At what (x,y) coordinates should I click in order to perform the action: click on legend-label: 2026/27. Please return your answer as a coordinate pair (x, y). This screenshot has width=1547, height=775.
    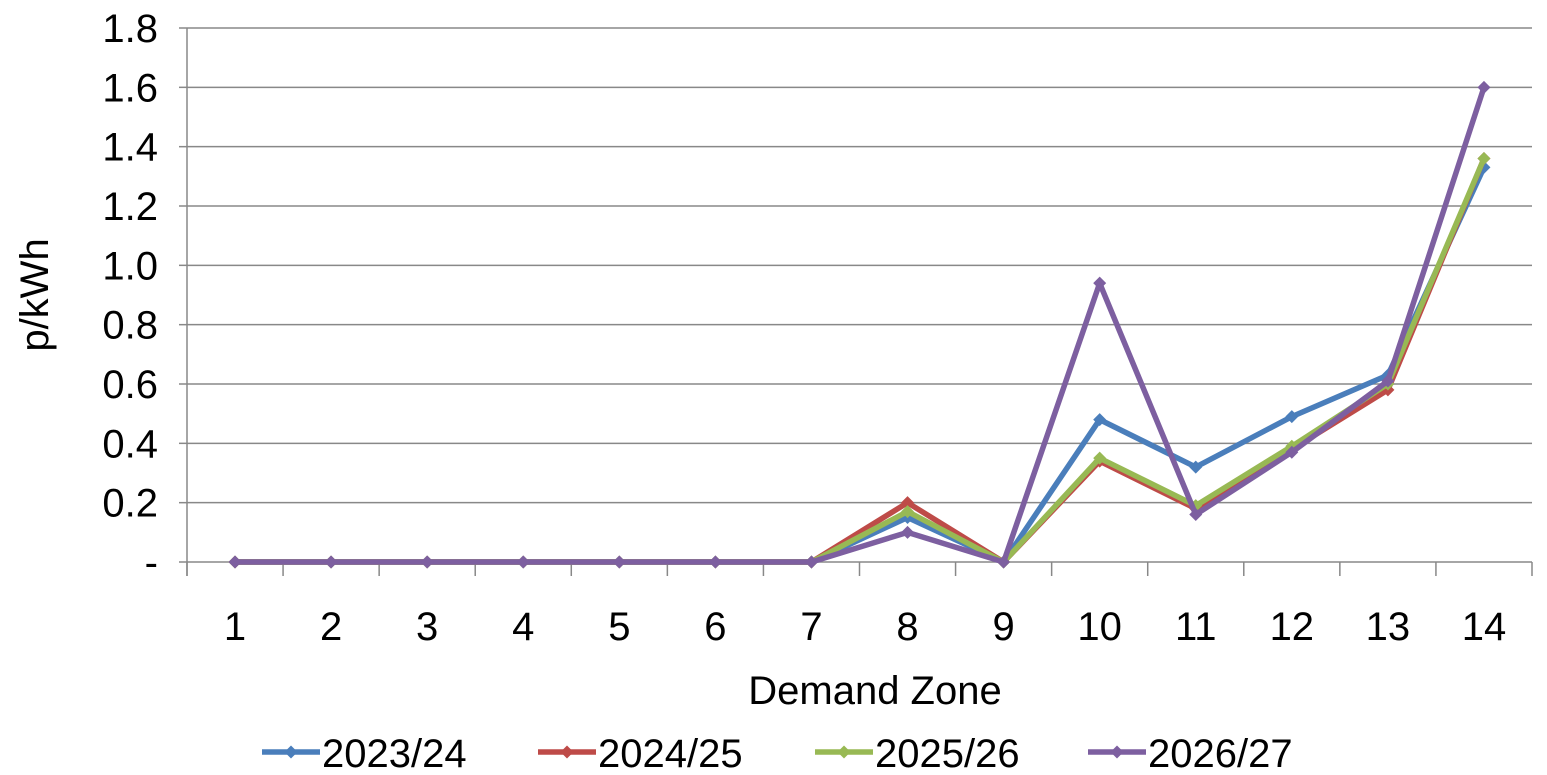
    Looking at the image, I should click on (1220, 753).